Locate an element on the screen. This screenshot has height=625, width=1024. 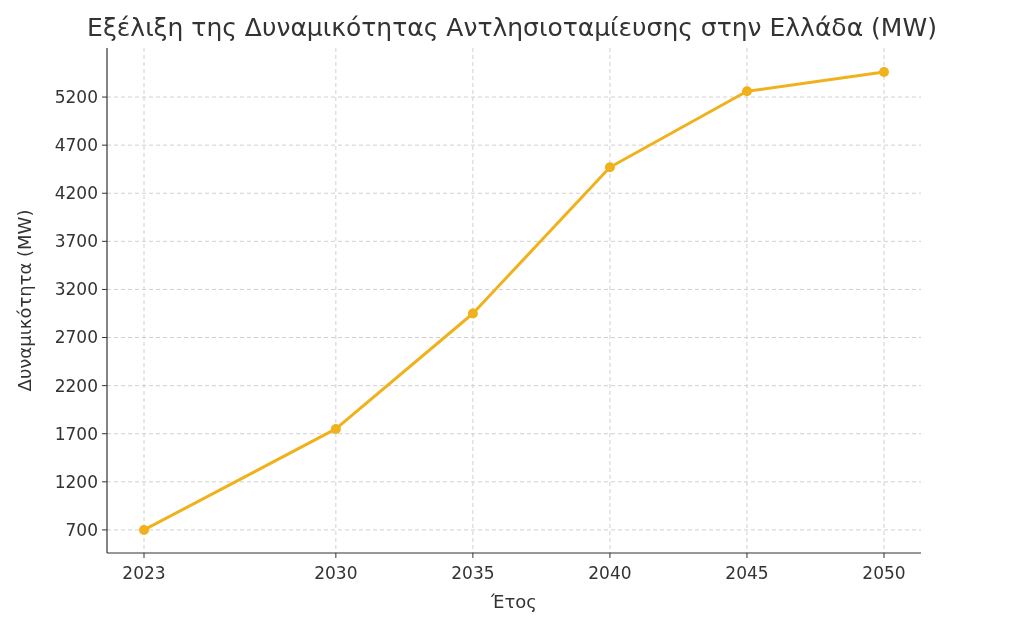
x-axis-title: Έτος is located at coordinates (513, 601).